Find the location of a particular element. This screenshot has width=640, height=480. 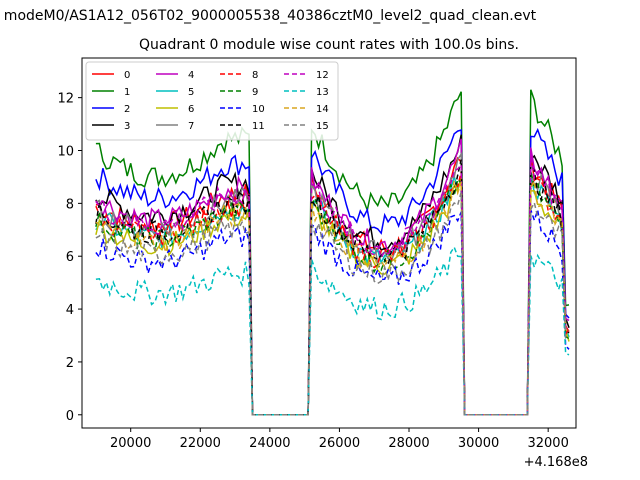

legend-label-15: 15 is located at coordinates (322, 126).